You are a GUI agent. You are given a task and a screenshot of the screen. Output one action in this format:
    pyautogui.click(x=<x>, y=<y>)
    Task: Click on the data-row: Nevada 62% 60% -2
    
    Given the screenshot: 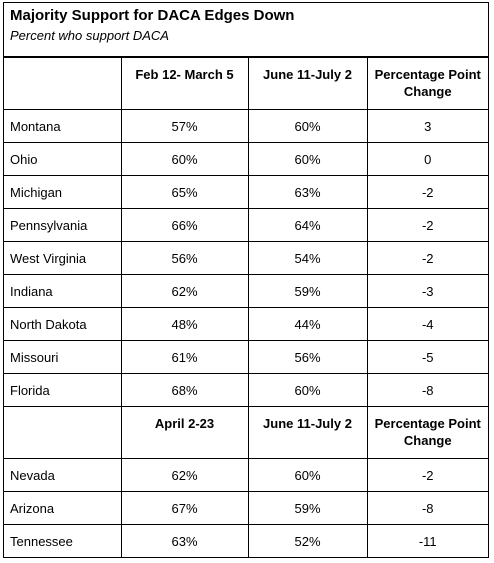 What is the action you would take?
    pyautogui.click(x=246, y=475)
    